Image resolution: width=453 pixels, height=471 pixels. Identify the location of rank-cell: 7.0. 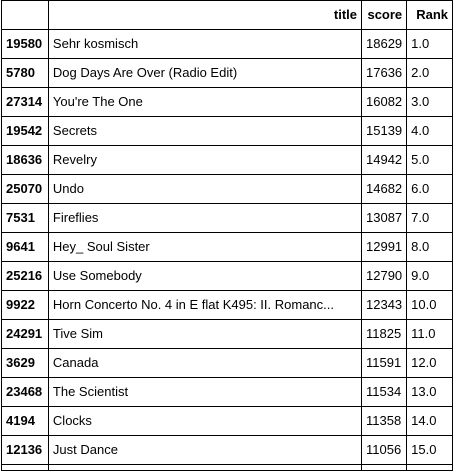
(429, 218).